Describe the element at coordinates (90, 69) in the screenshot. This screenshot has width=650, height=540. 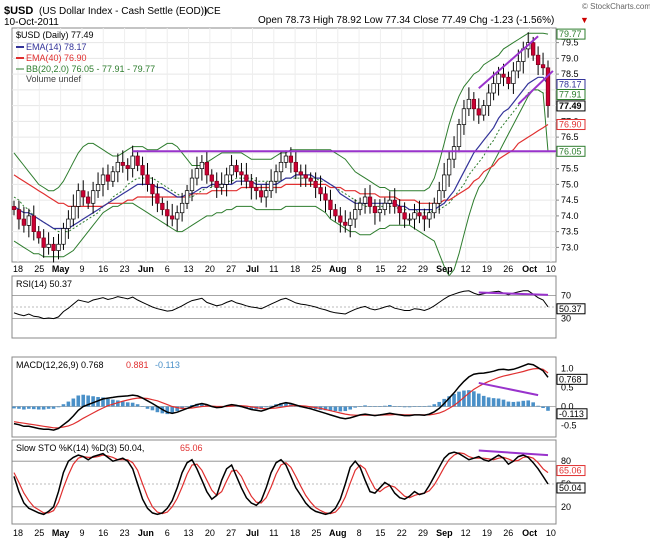
I see `legend-bb: BB(20,2.0) 76.05 - 77.91 - 79.77` at that location.